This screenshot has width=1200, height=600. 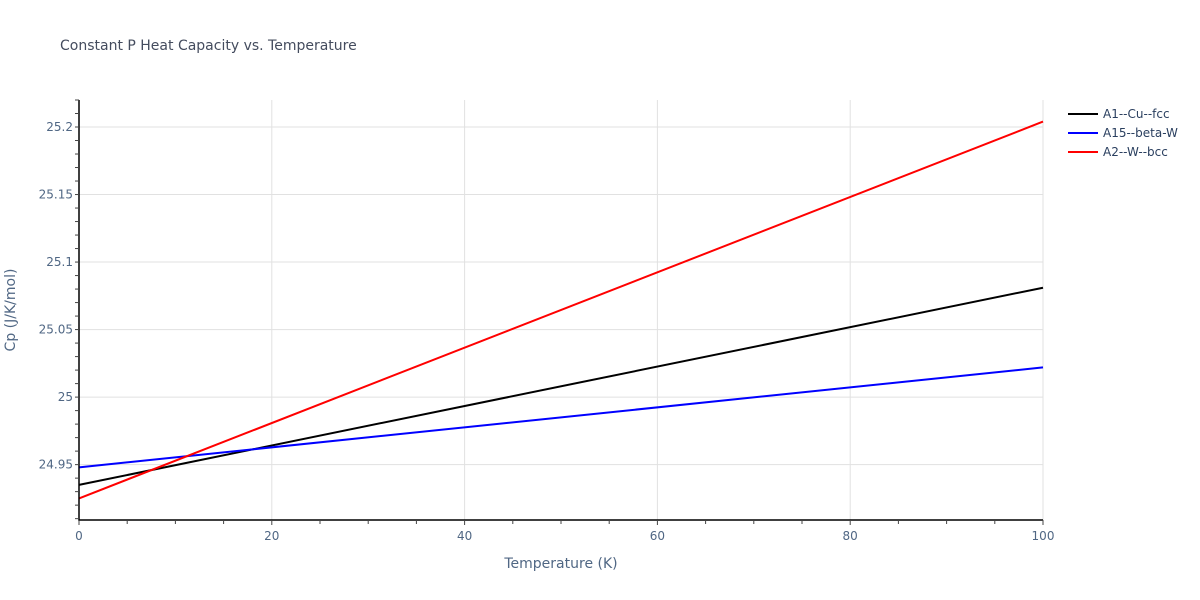 I want to click on y-tick-label: 25.15, so click(x=56, y=195).